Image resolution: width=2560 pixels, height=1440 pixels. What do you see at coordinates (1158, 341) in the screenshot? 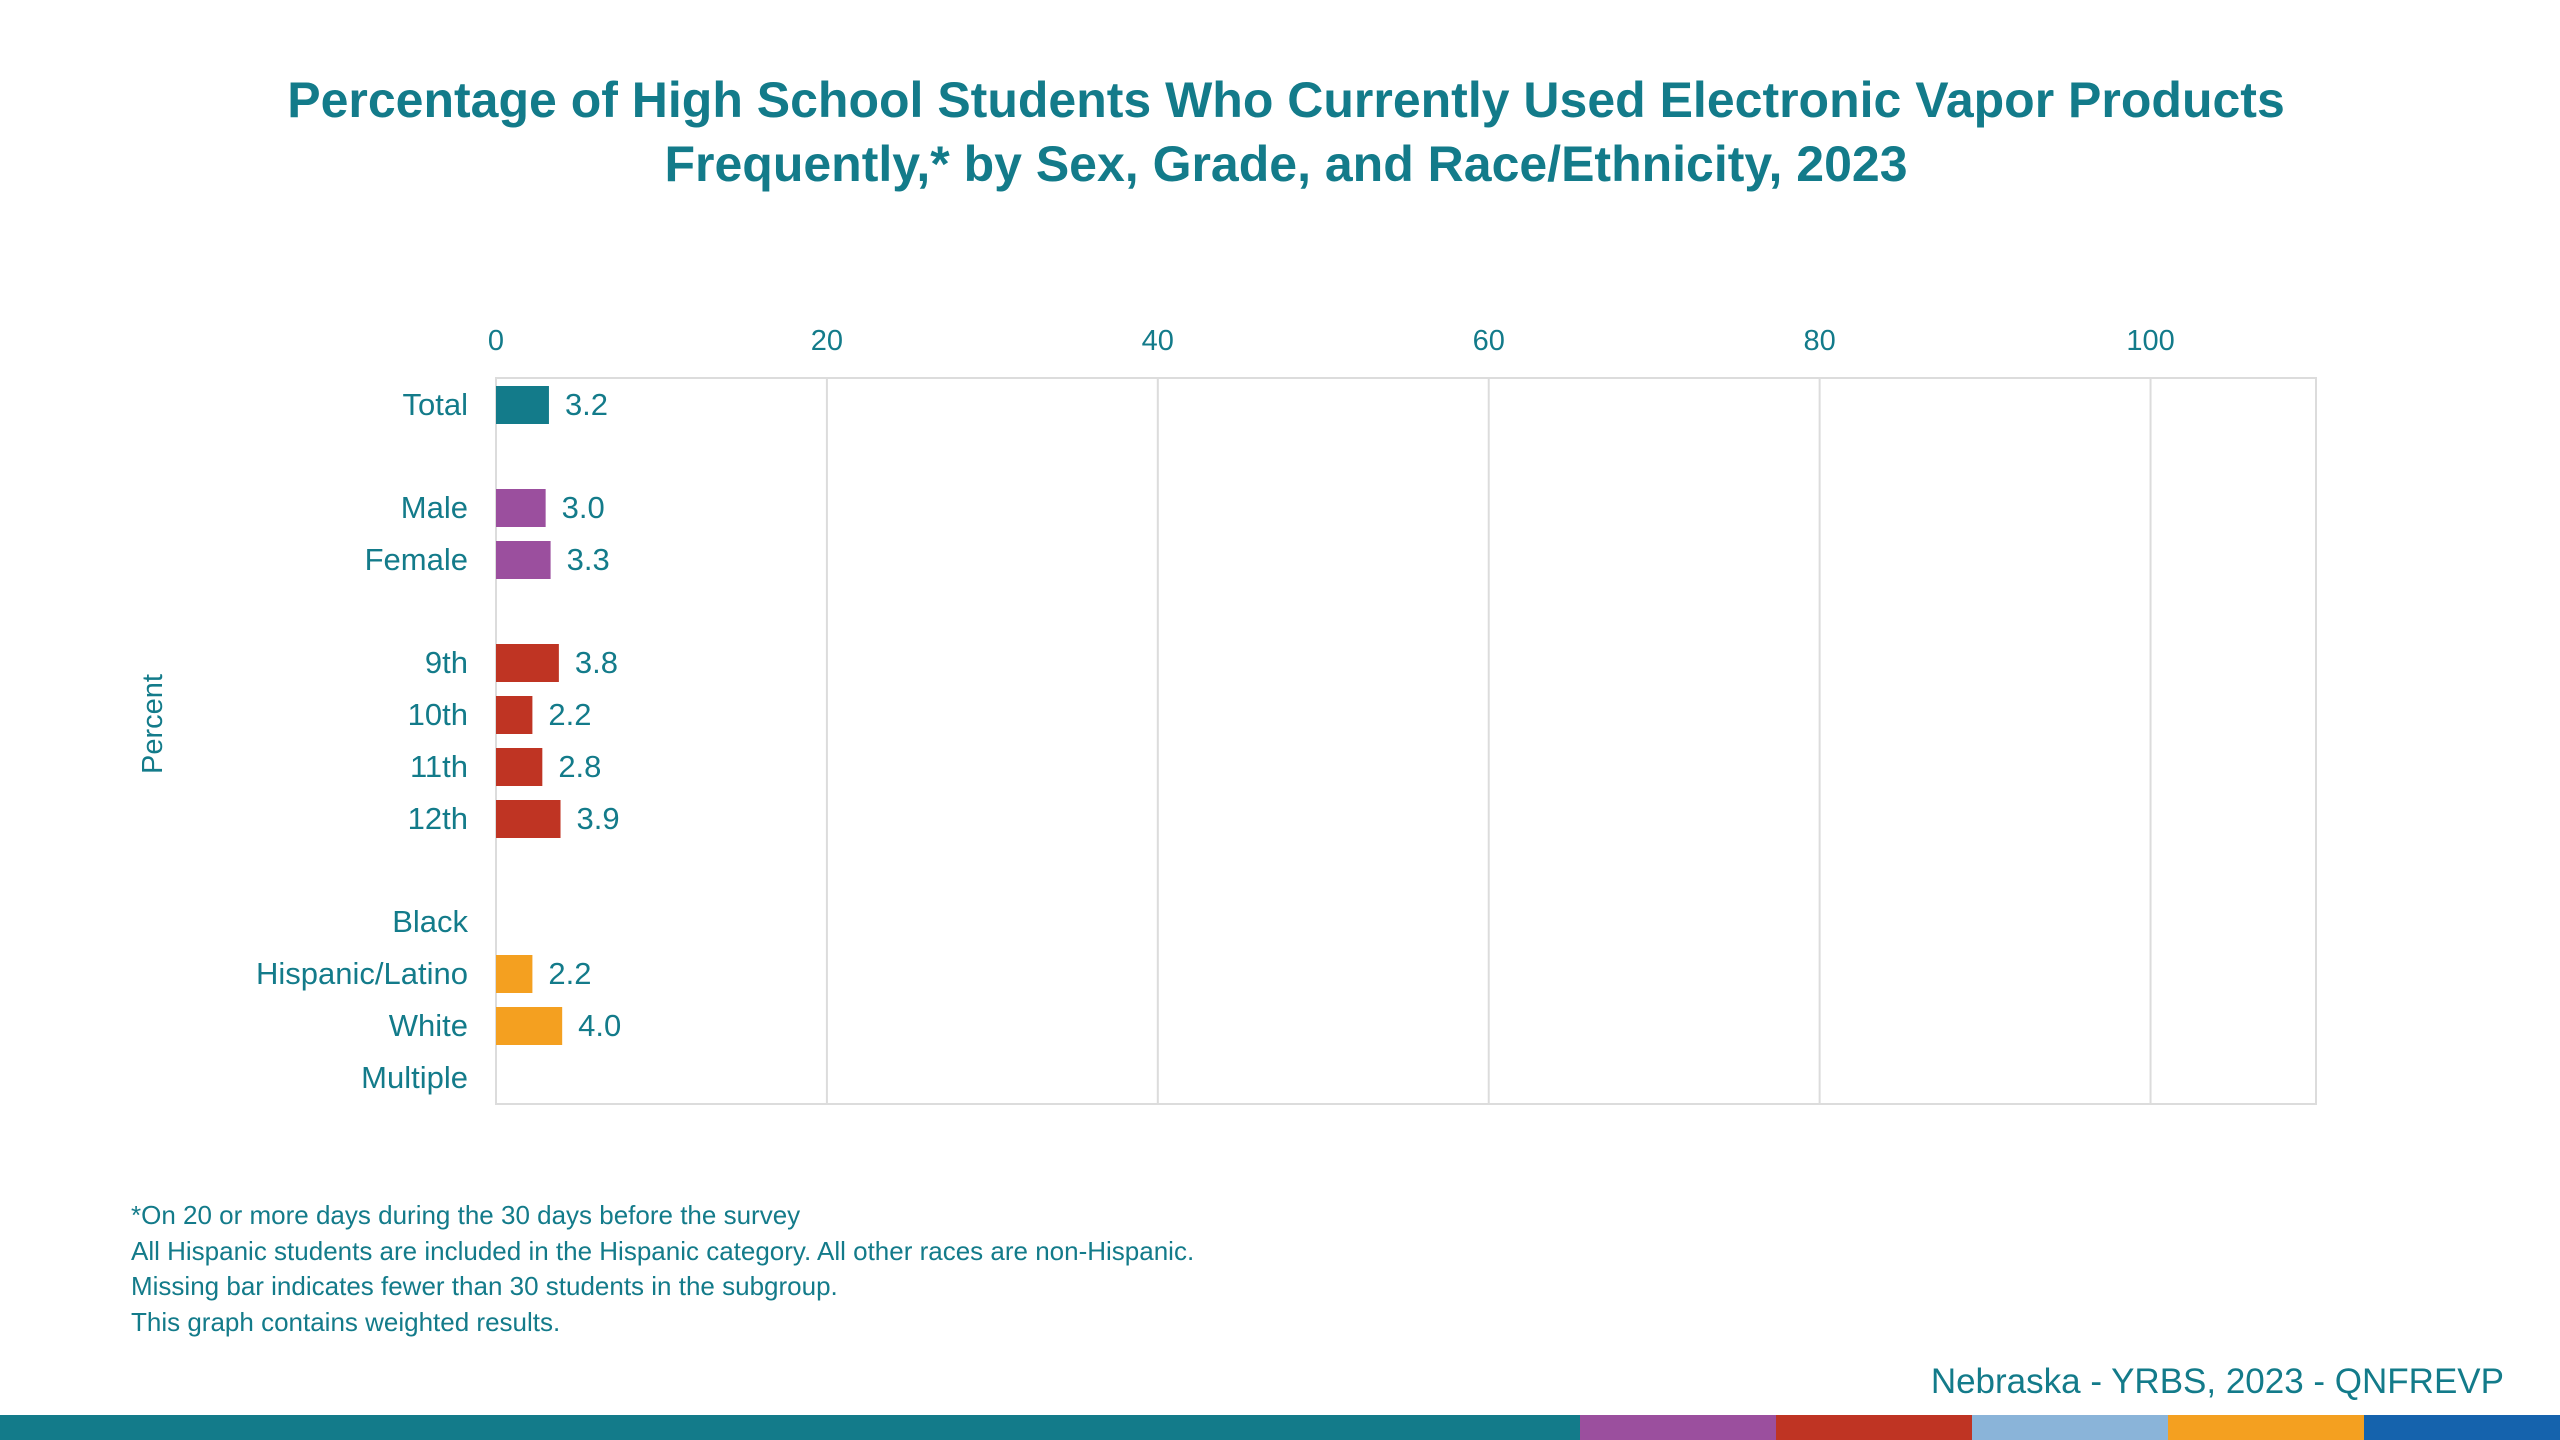
I see `x-tick-label: 40` at bounding box center [1158, 341].